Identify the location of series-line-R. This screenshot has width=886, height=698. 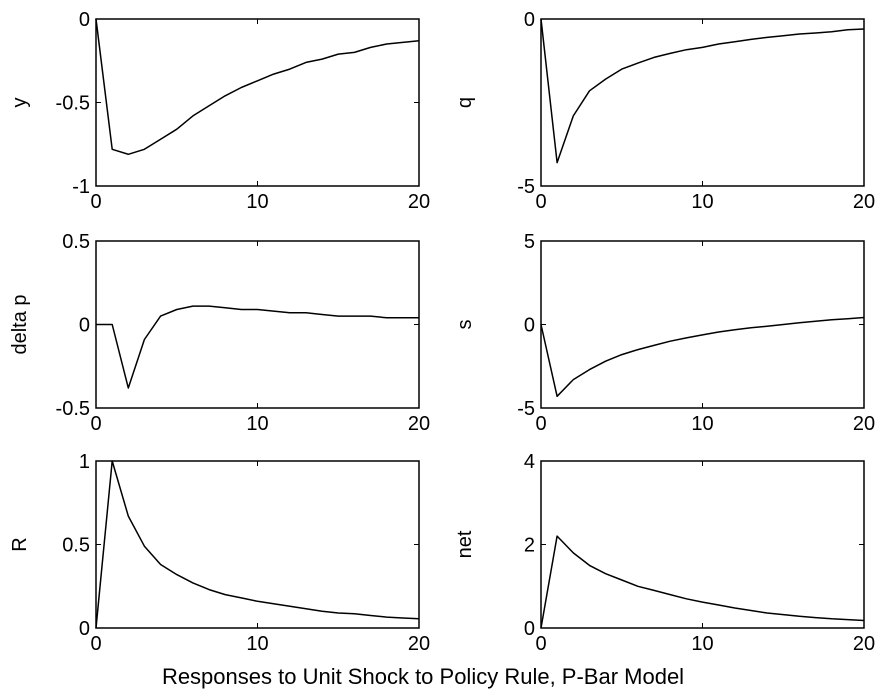
(257, 544).